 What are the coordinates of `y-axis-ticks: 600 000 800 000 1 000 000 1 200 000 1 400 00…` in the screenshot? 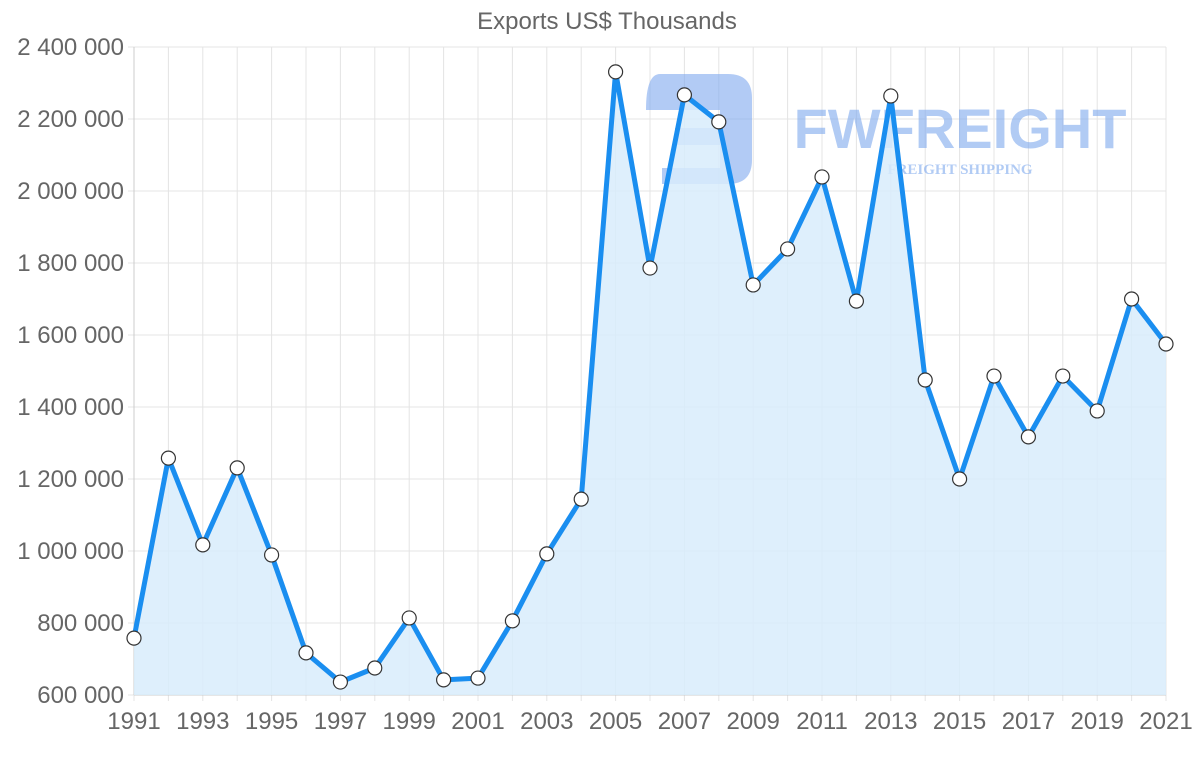 It's located at (70, 371).